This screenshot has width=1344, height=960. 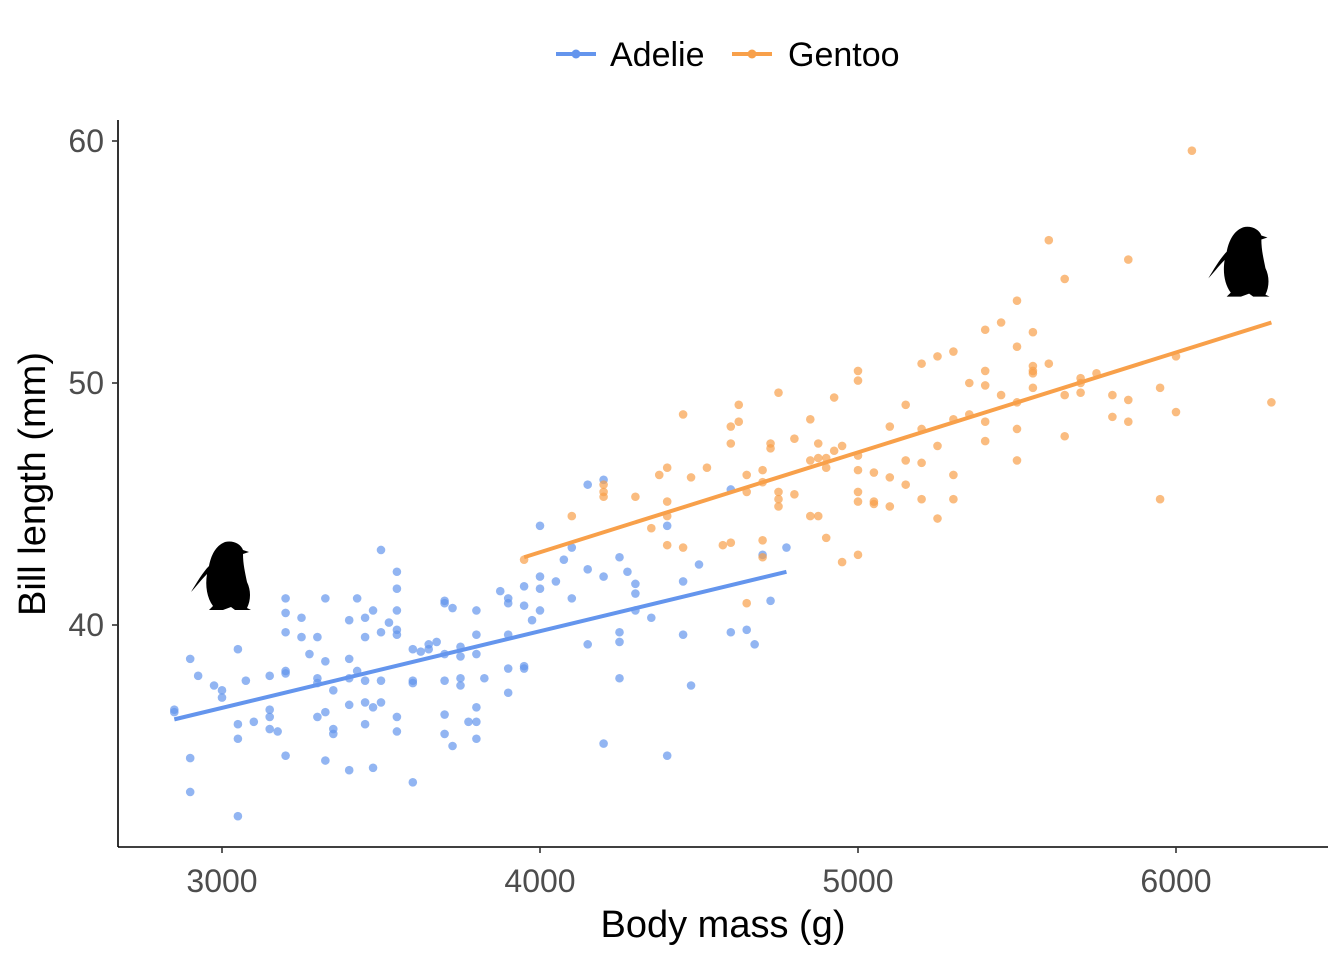 What do you see at coordinates (221, 881) in the screenshot?
I see `x-tick-label: 3000` at bounding box center [221, 881].